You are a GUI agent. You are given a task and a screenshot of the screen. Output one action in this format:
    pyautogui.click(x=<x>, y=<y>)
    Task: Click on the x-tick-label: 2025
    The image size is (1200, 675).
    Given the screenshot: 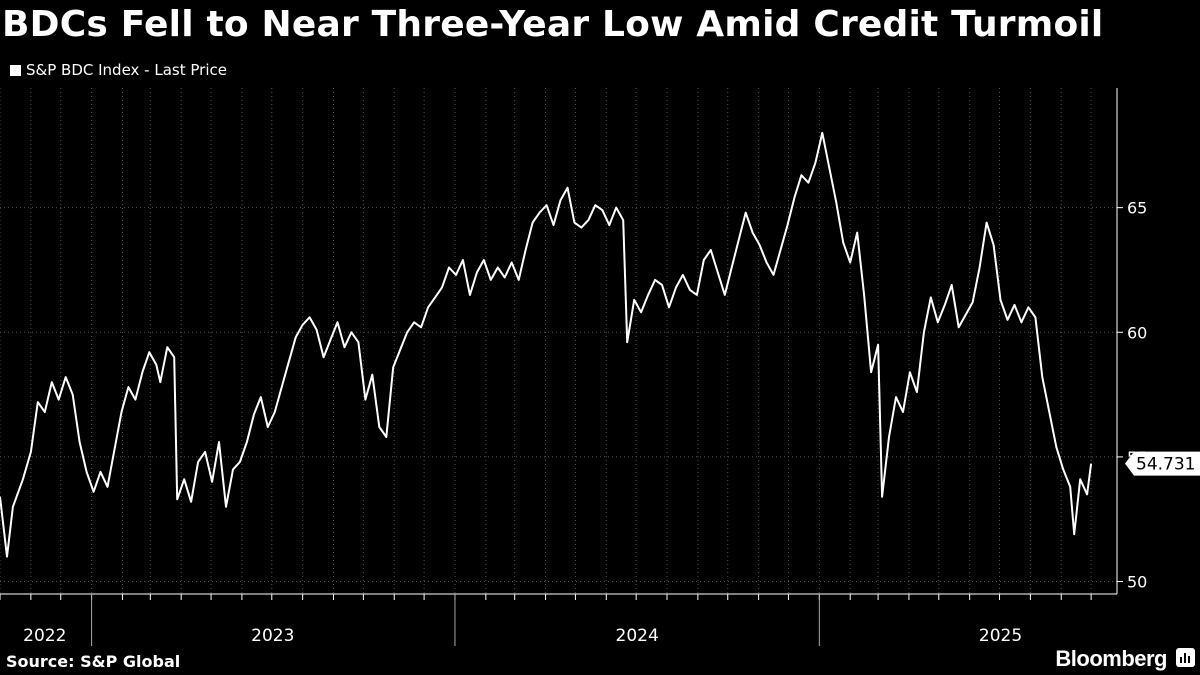 What is the action you would take?
    pyautogui.click(x=1000, y=636)
    